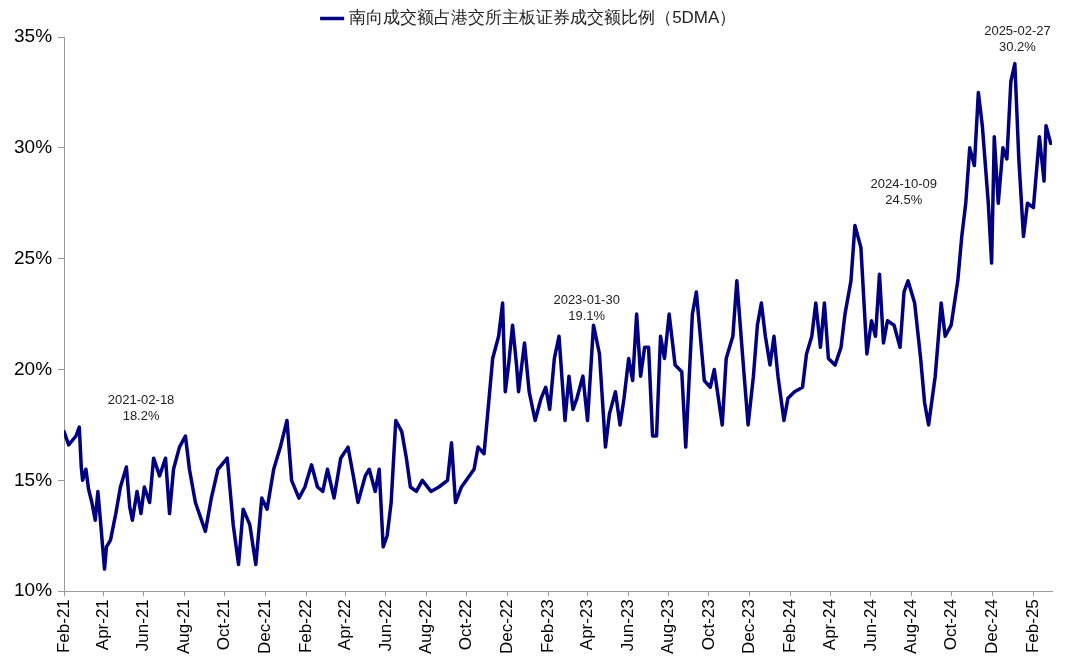  I want to click on legend-label: 南向成交额占港交所主板证券成交额比例（5DMA）, so click(543, 18).